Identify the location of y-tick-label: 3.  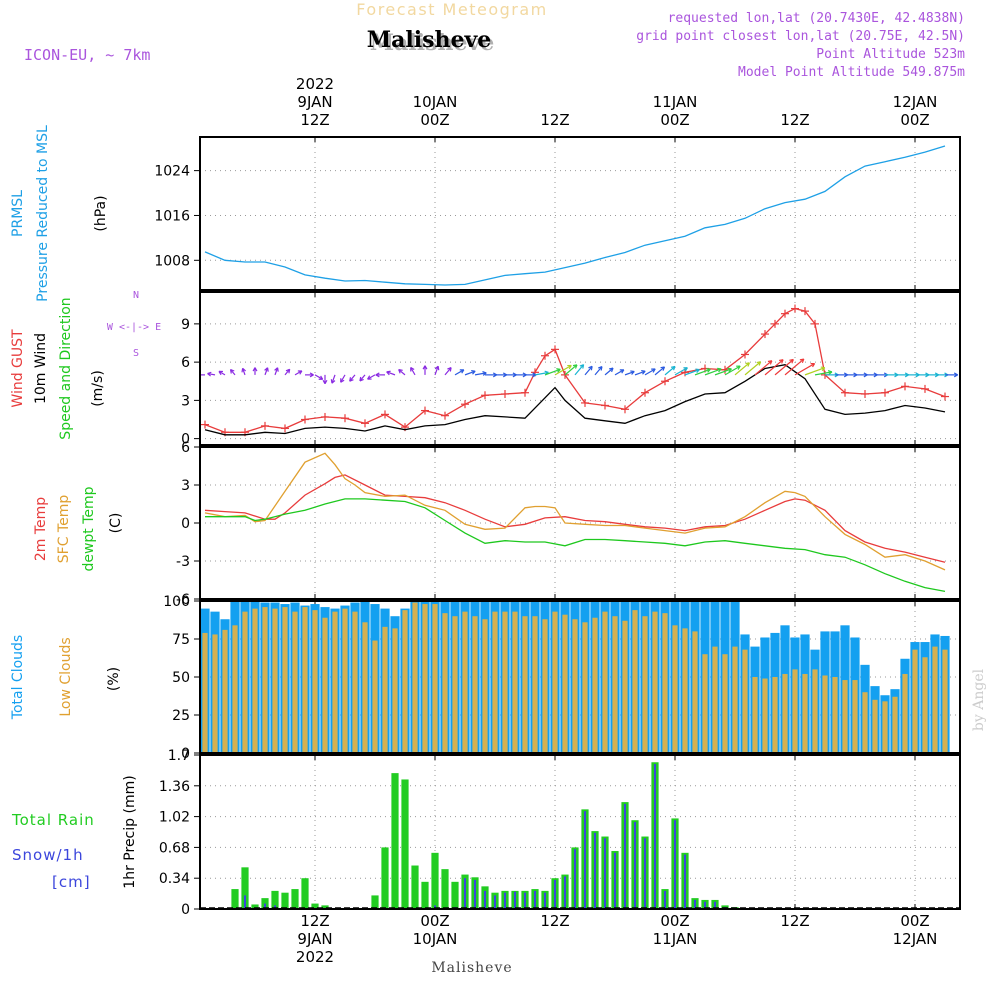
(185, 486).